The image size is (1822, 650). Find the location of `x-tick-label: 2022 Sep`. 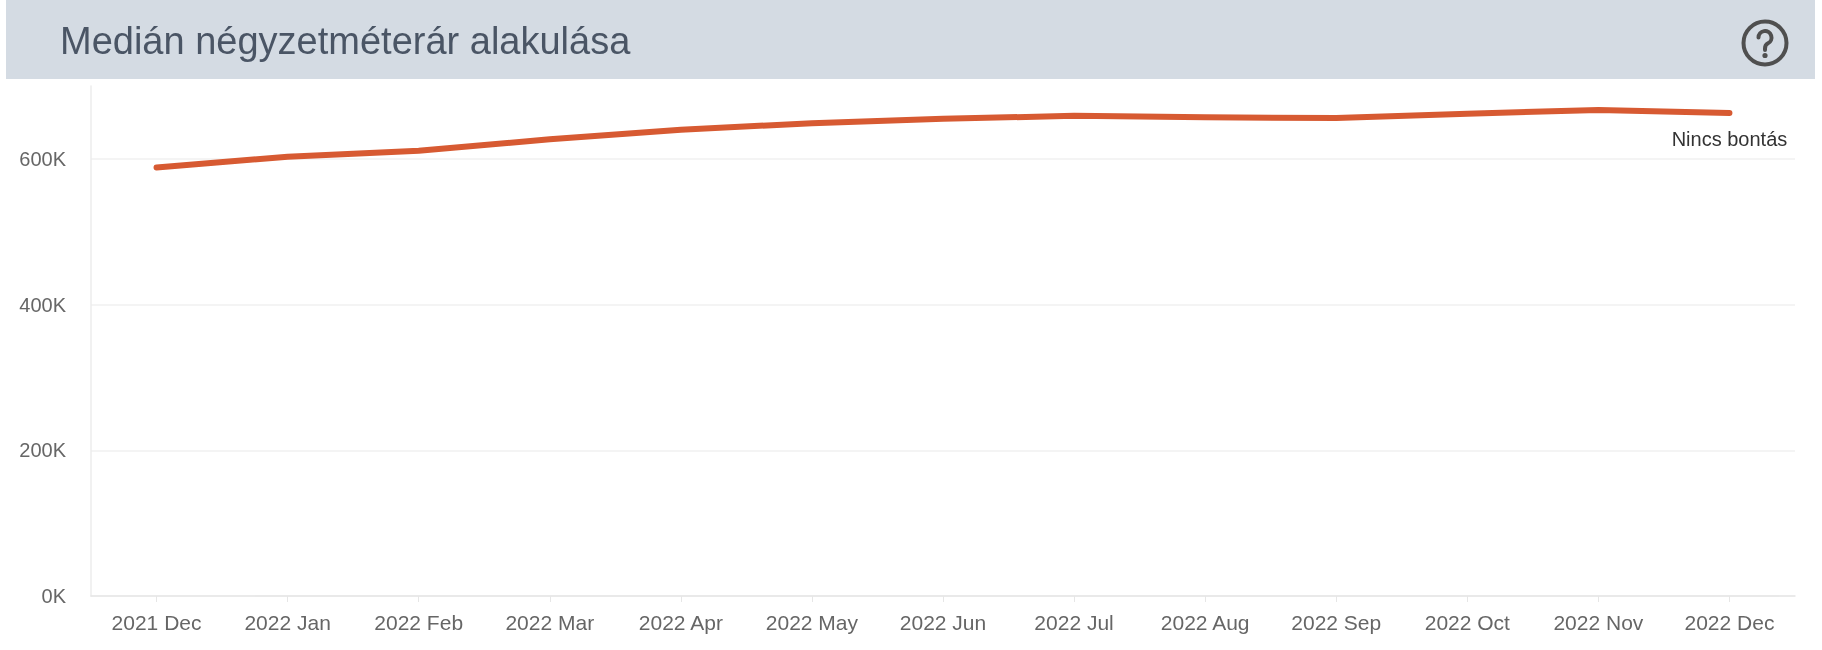

x-tick-label: 2022 Sep is located at coordinates (1336, 622).